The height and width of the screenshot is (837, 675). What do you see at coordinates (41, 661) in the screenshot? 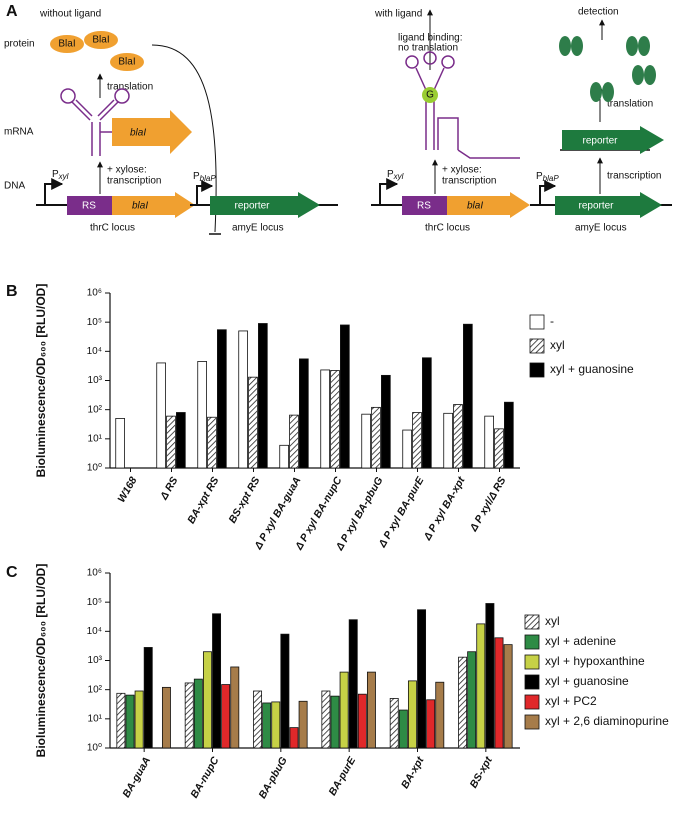
I see `y-axis-label: Bioluminescence/OD₆₀₀ [RLU/OD]` at bounding box center [41, 661].